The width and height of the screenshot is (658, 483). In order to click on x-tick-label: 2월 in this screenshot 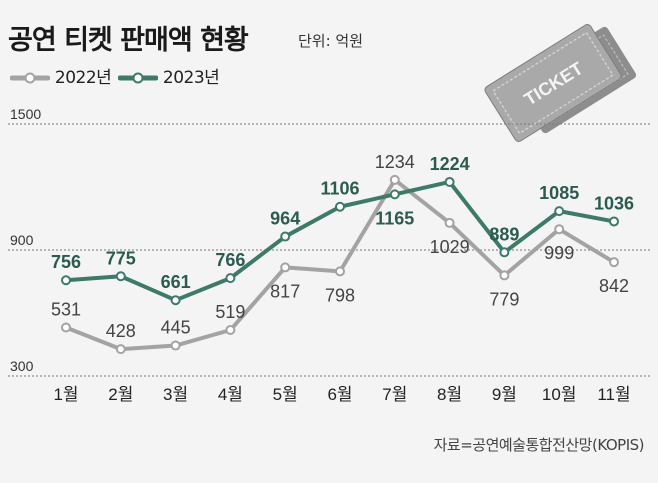, I will do `click(120, 394)`.